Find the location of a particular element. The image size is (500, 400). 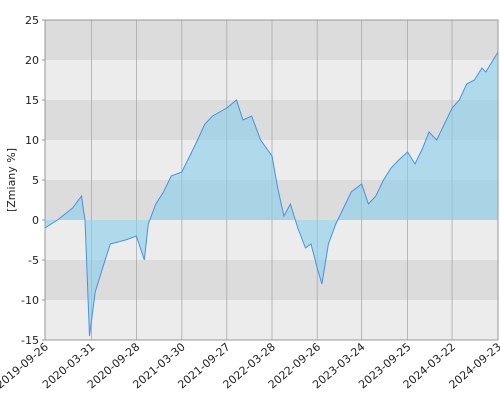

y-tick-label: 20 is located at coordinates (32, 60).